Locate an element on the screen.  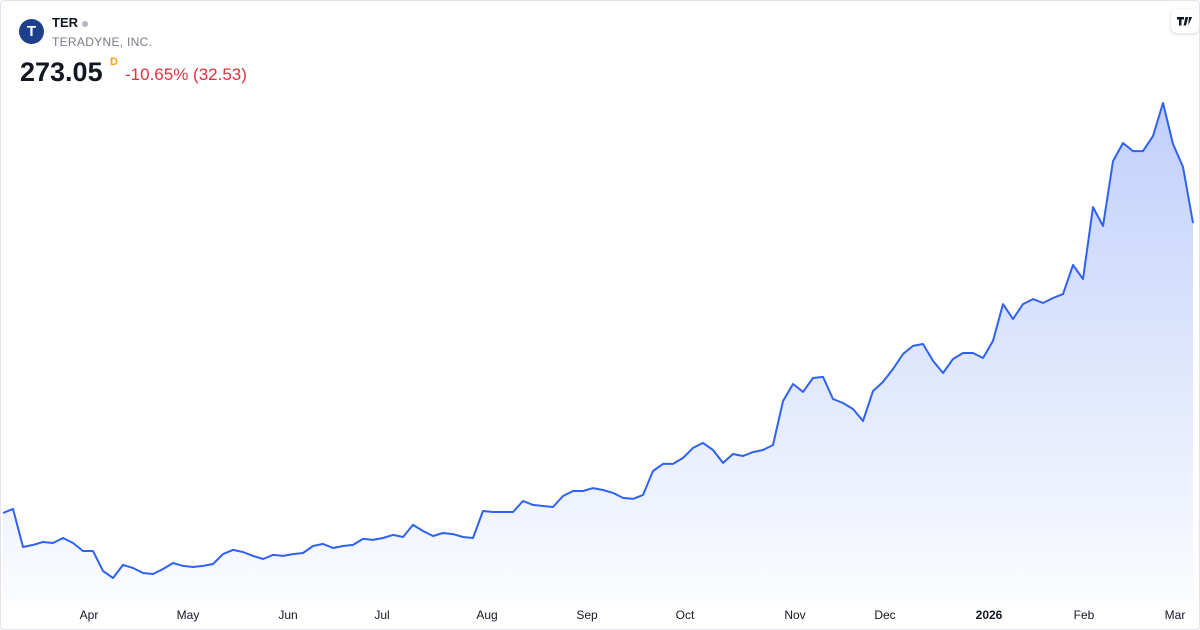
price-change: -10.65% (32.53) is located at coordinates (186, 74).